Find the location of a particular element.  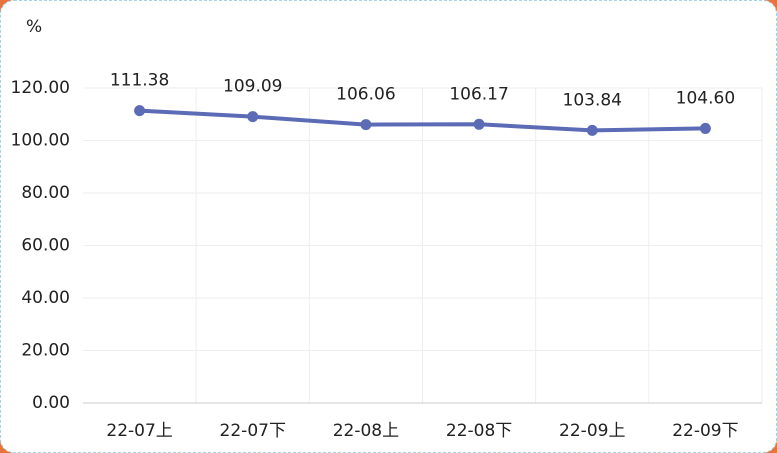

y-tick-label: 0.00 is located at coordinates (51, 403).